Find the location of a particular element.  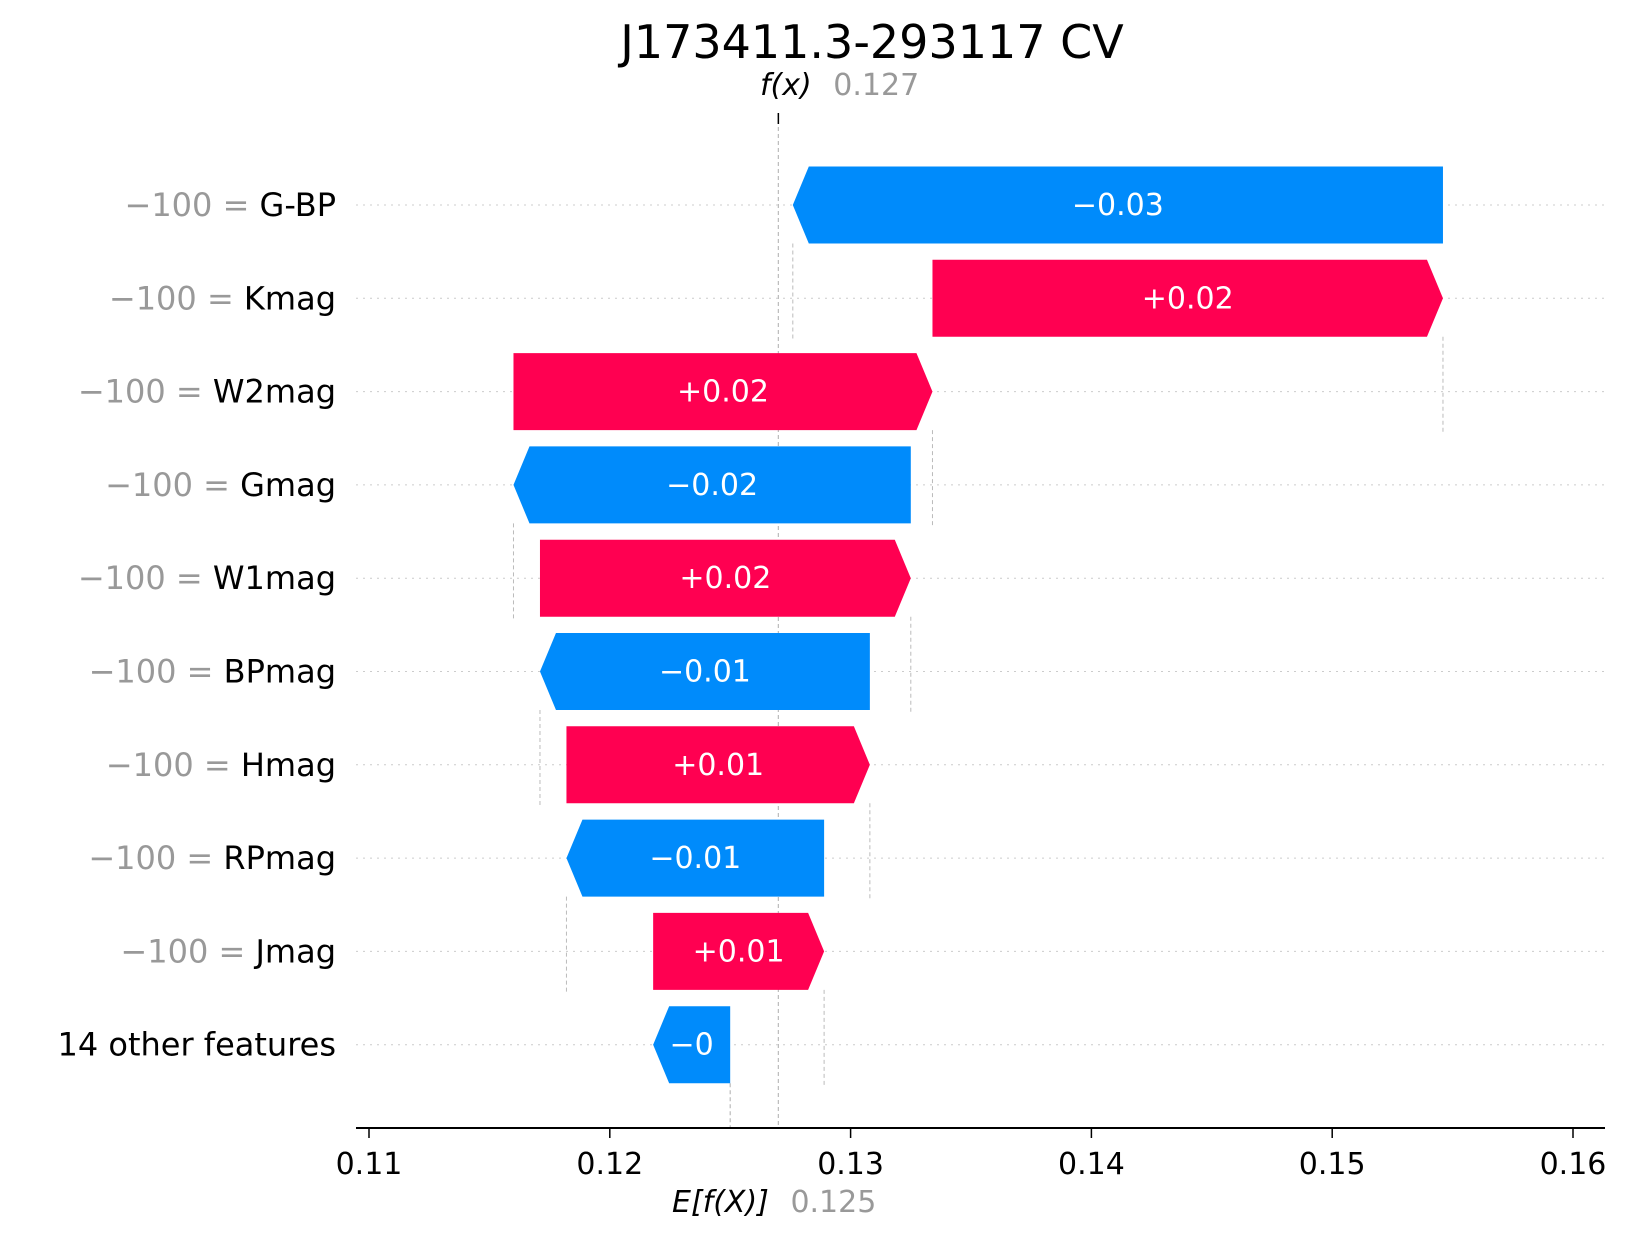

base-value-number: 0.125 is located at coordinates (833, 1202).